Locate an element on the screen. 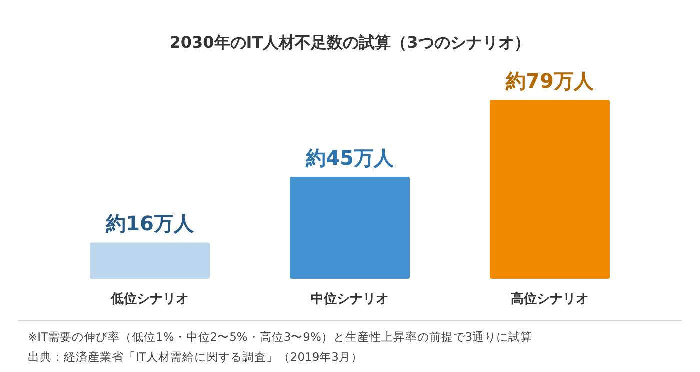  text: ※IT需要の伸び率（低位1%・中位2〜5%・高位3〜9%）と生産性上昇率の前提で3通りに試算 is located at coordinates (280, 337).